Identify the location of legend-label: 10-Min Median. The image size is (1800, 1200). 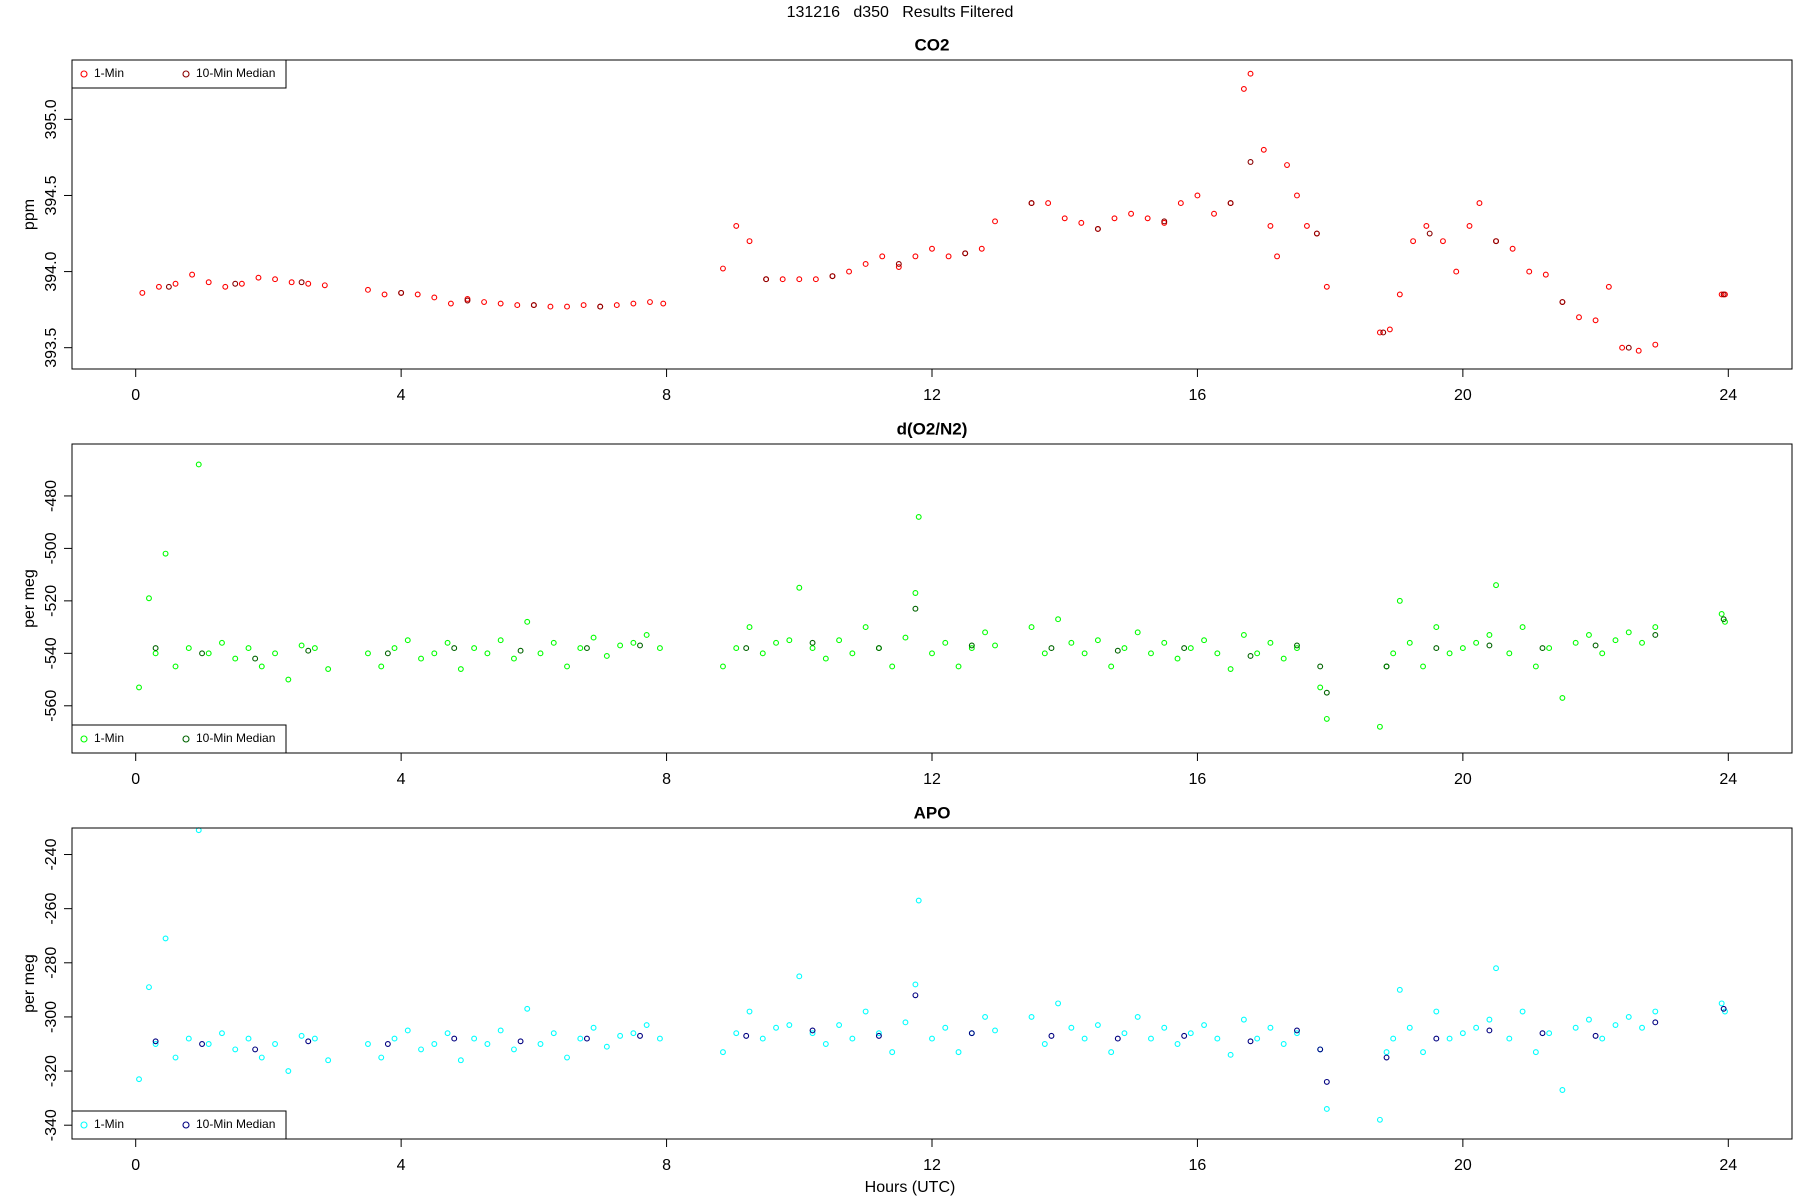
(235, 73).